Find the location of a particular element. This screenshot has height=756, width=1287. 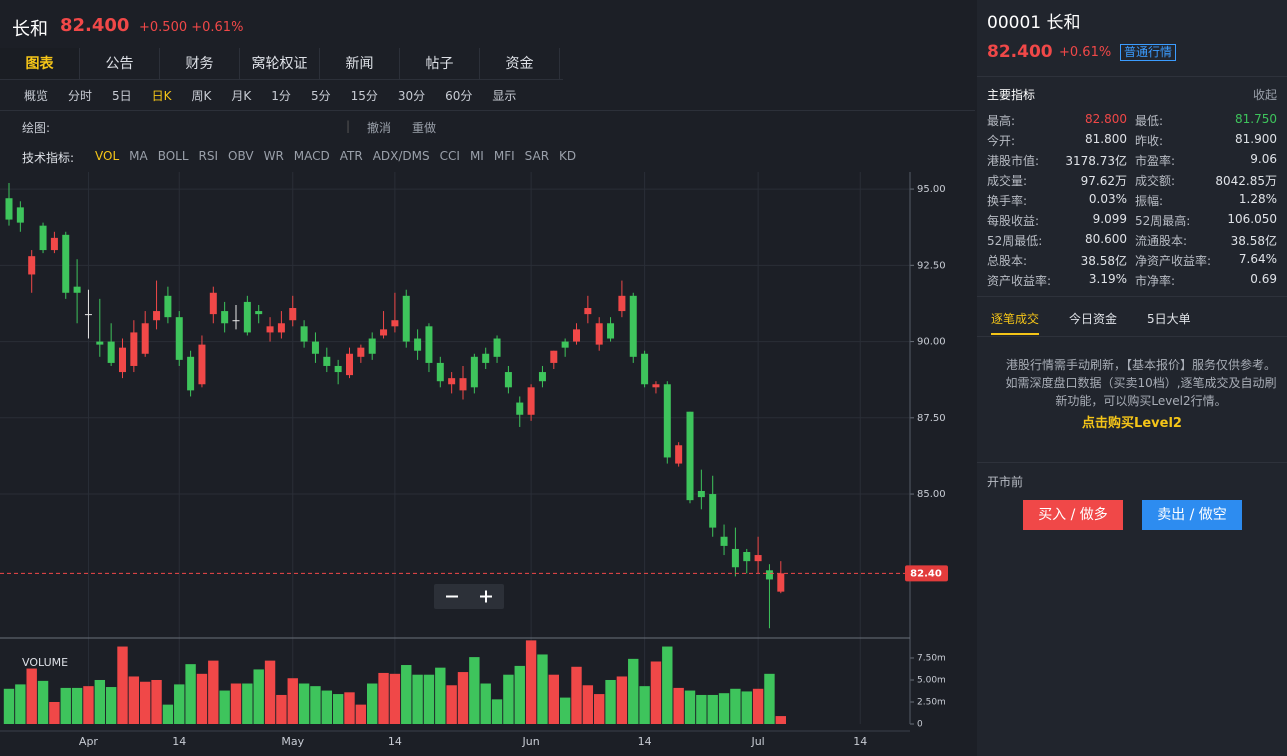

indicator: ADX/DMS is located at coordinates (401, 156).